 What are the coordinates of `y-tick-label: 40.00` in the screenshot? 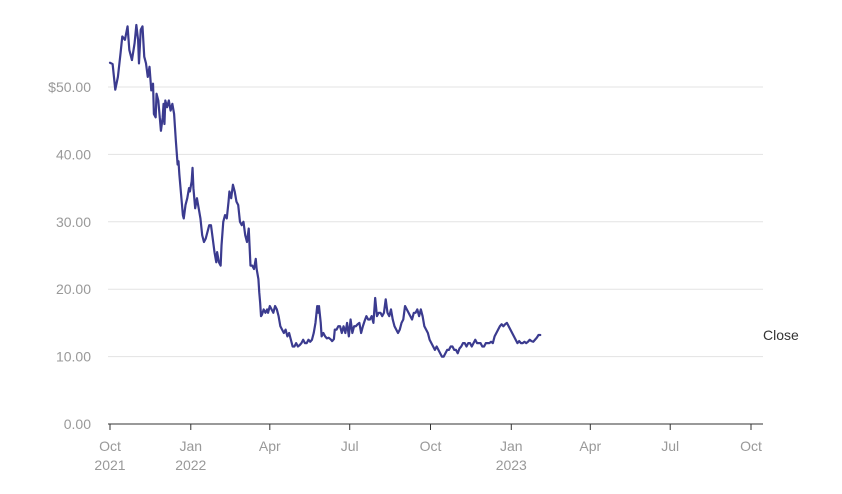 It's located at (73, 154).